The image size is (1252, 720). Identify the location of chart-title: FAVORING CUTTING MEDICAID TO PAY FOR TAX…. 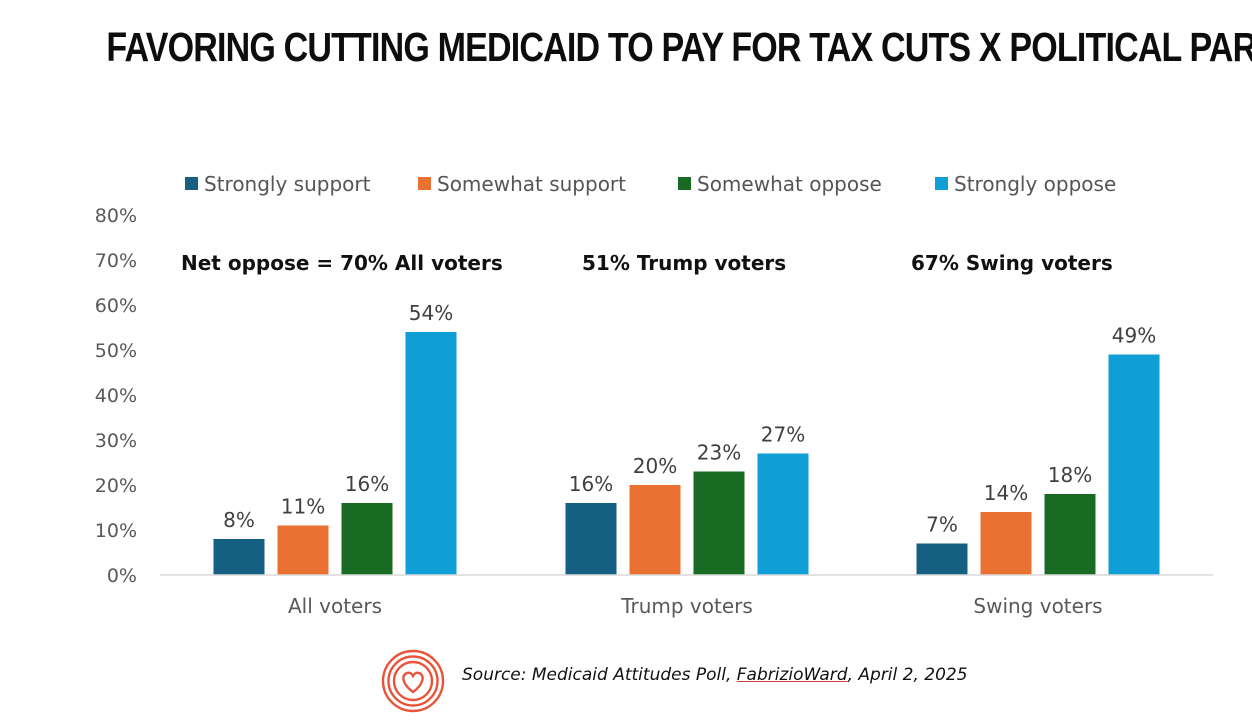
(679, 47).